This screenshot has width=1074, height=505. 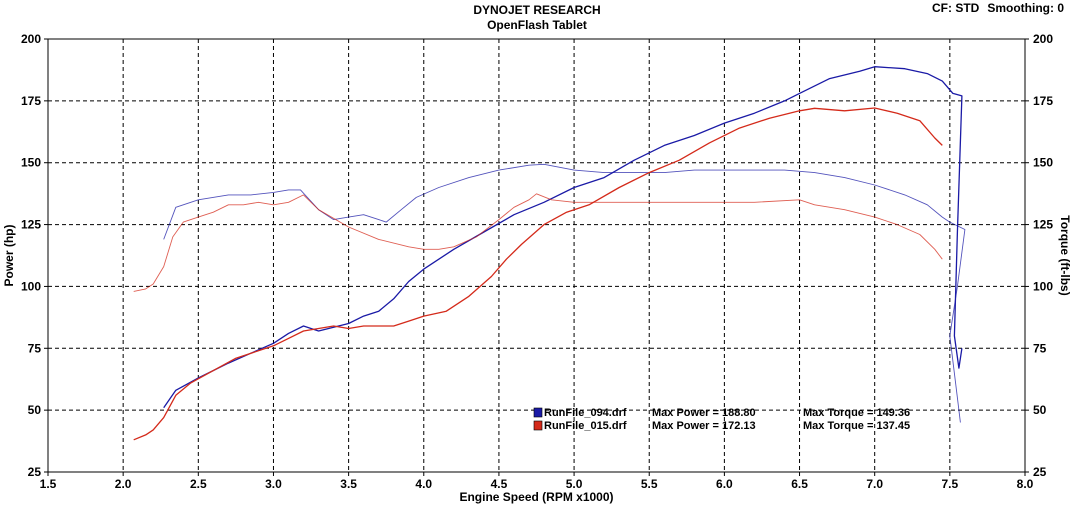 I want to click on y-axis-label-left: Power (hp), so click(x=9, y=255).